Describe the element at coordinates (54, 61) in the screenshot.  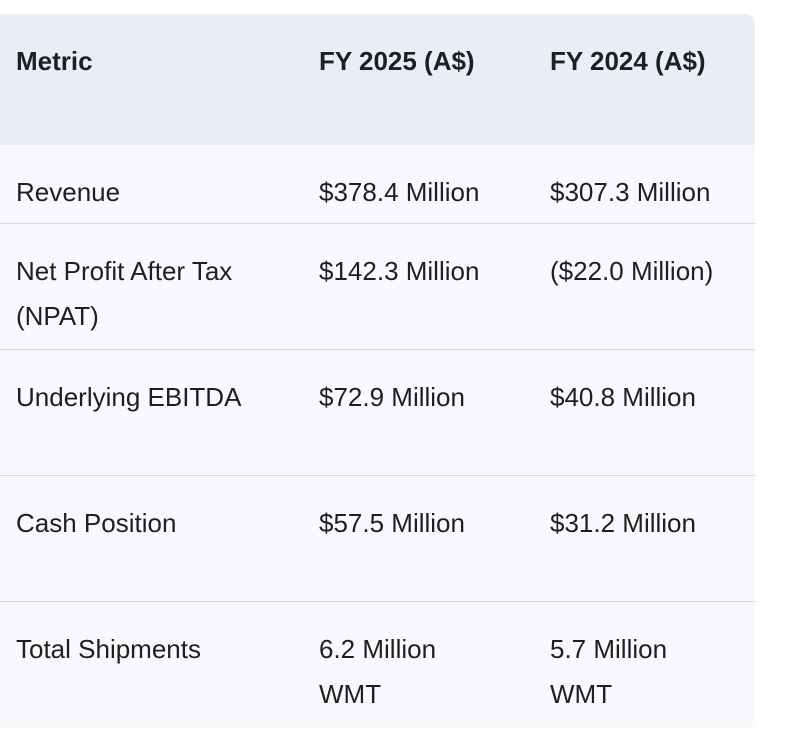
I see `header-metric: Metric` at that location.